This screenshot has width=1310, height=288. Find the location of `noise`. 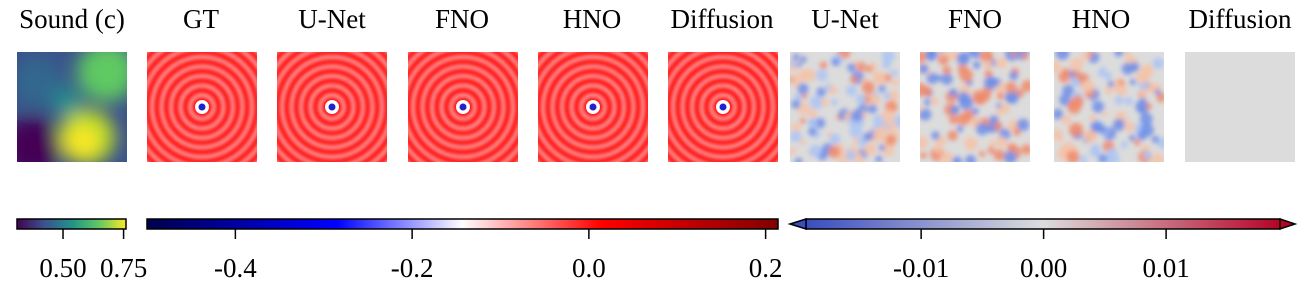

noise is located at coordinates (975, 107).